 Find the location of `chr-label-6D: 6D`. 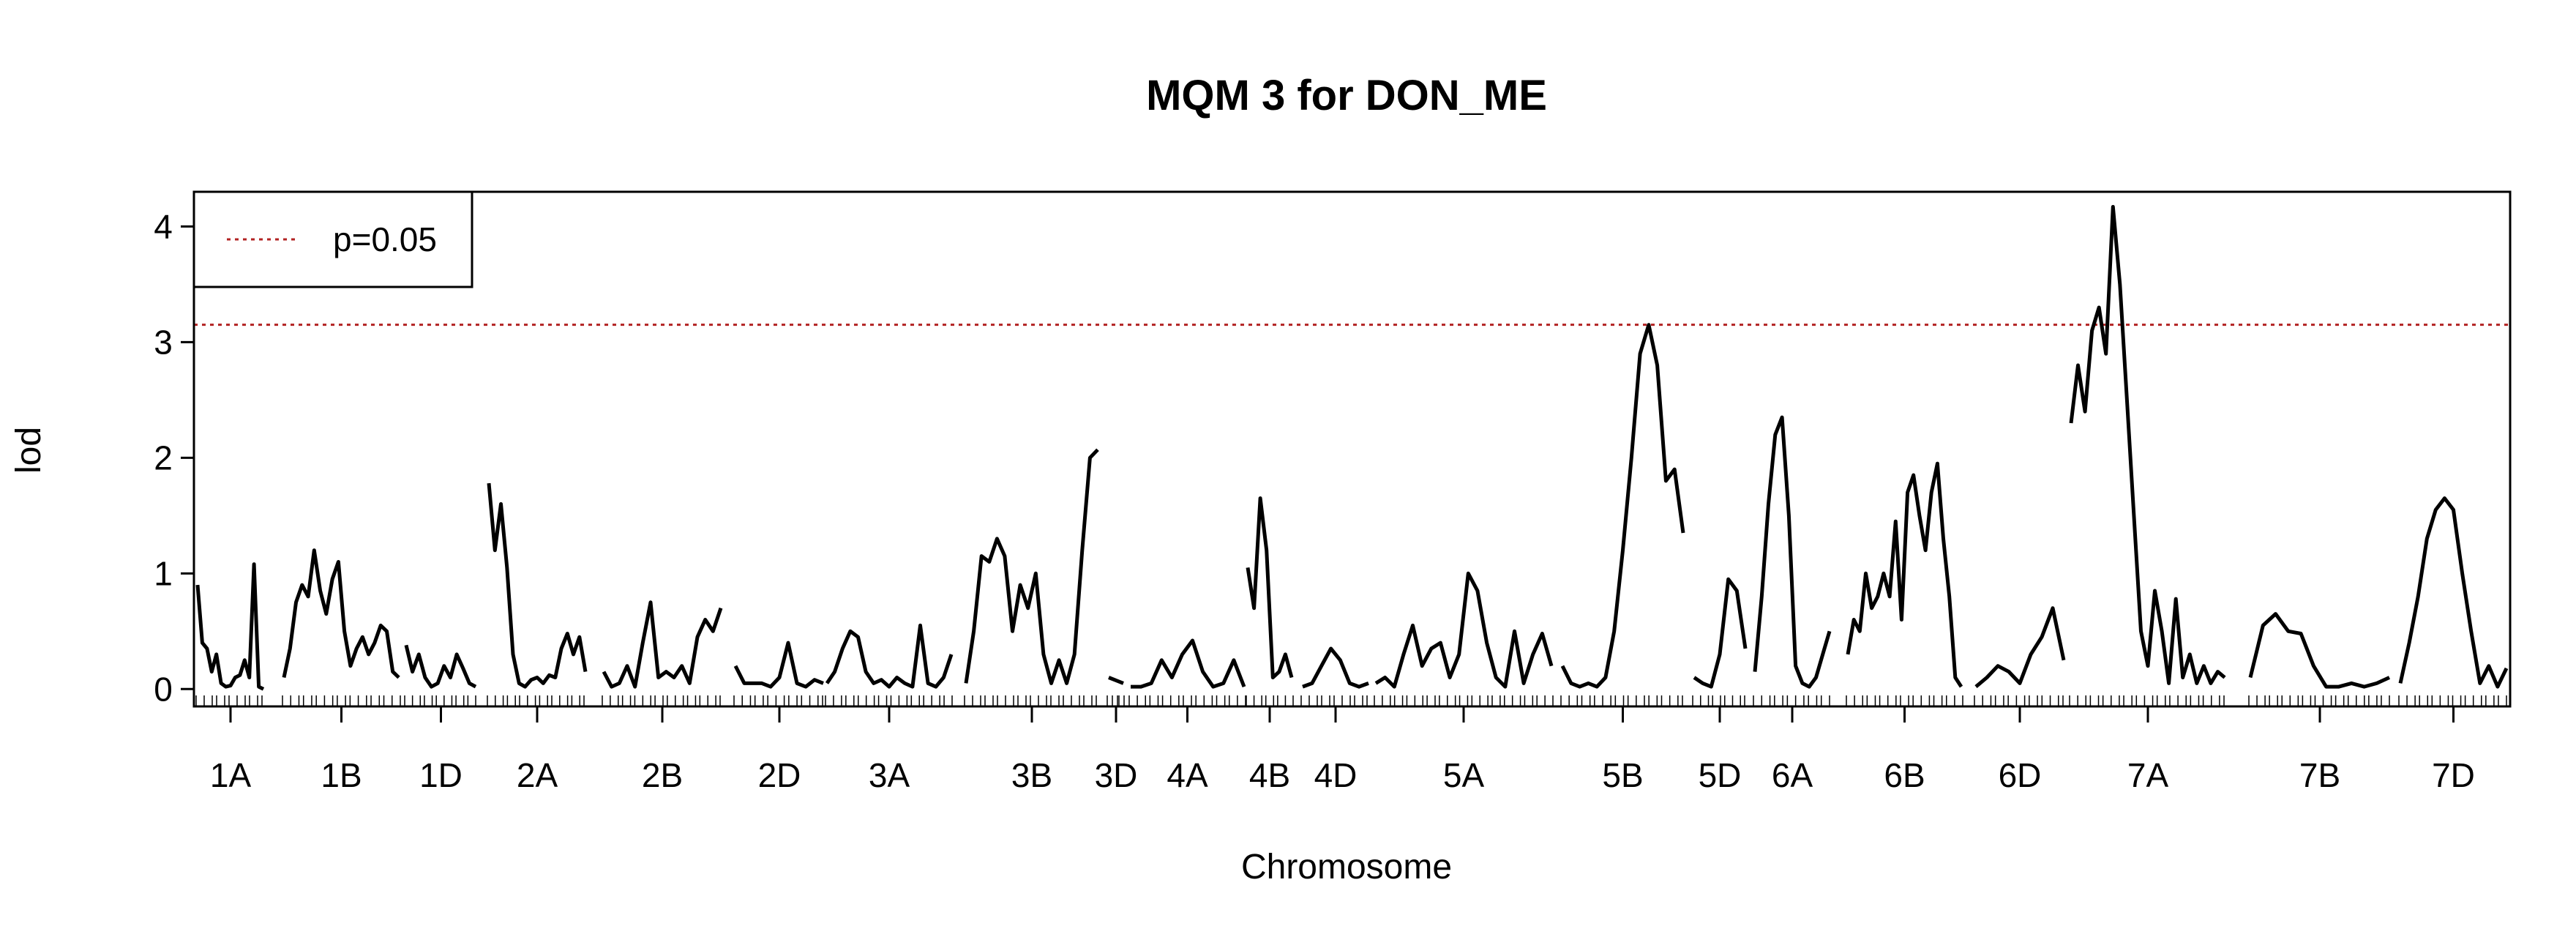

chr-label-6D: 6D is located at coordinates (2020, 775).